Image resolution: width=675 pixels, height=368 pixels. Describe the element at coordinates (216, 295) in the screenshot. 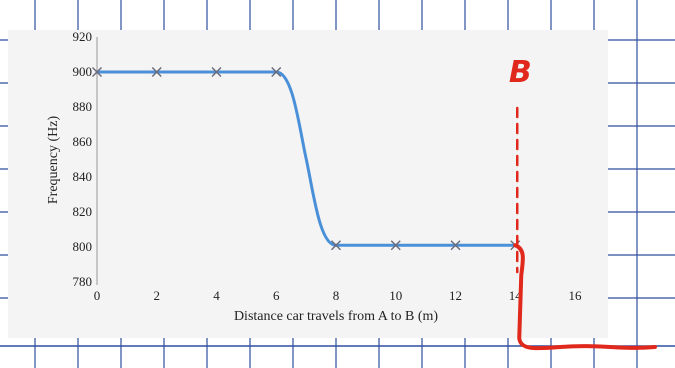

I see `x-tick-label: 4` at that location.